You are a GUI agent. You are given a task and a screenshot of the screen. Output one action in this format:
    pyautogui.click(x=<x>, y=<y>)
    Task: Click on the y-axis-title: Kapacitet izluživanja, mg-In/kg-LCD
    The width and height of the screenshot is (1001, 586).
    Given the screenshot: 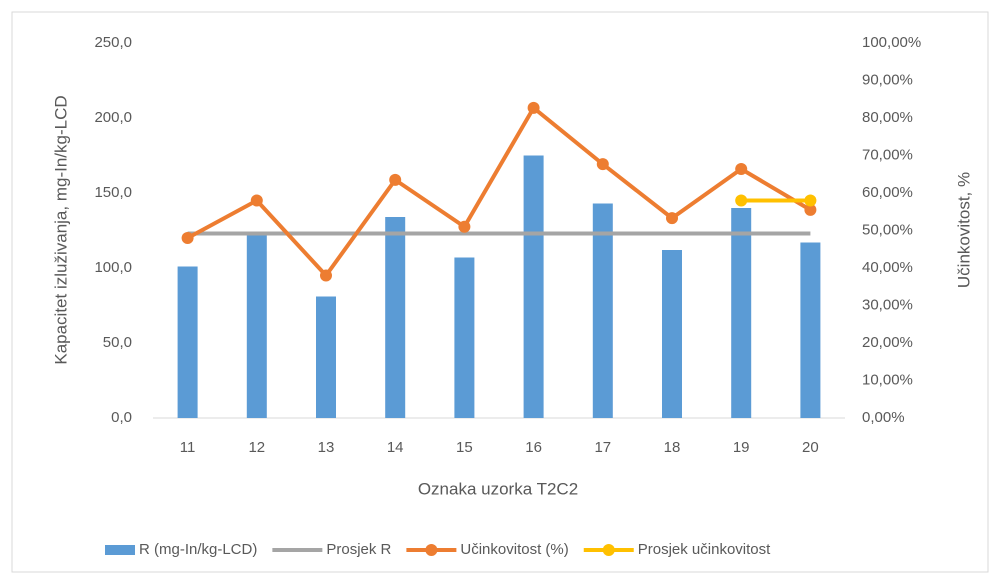 What is the action you would take?
    pyautogui.click(x=60, y=229)
    